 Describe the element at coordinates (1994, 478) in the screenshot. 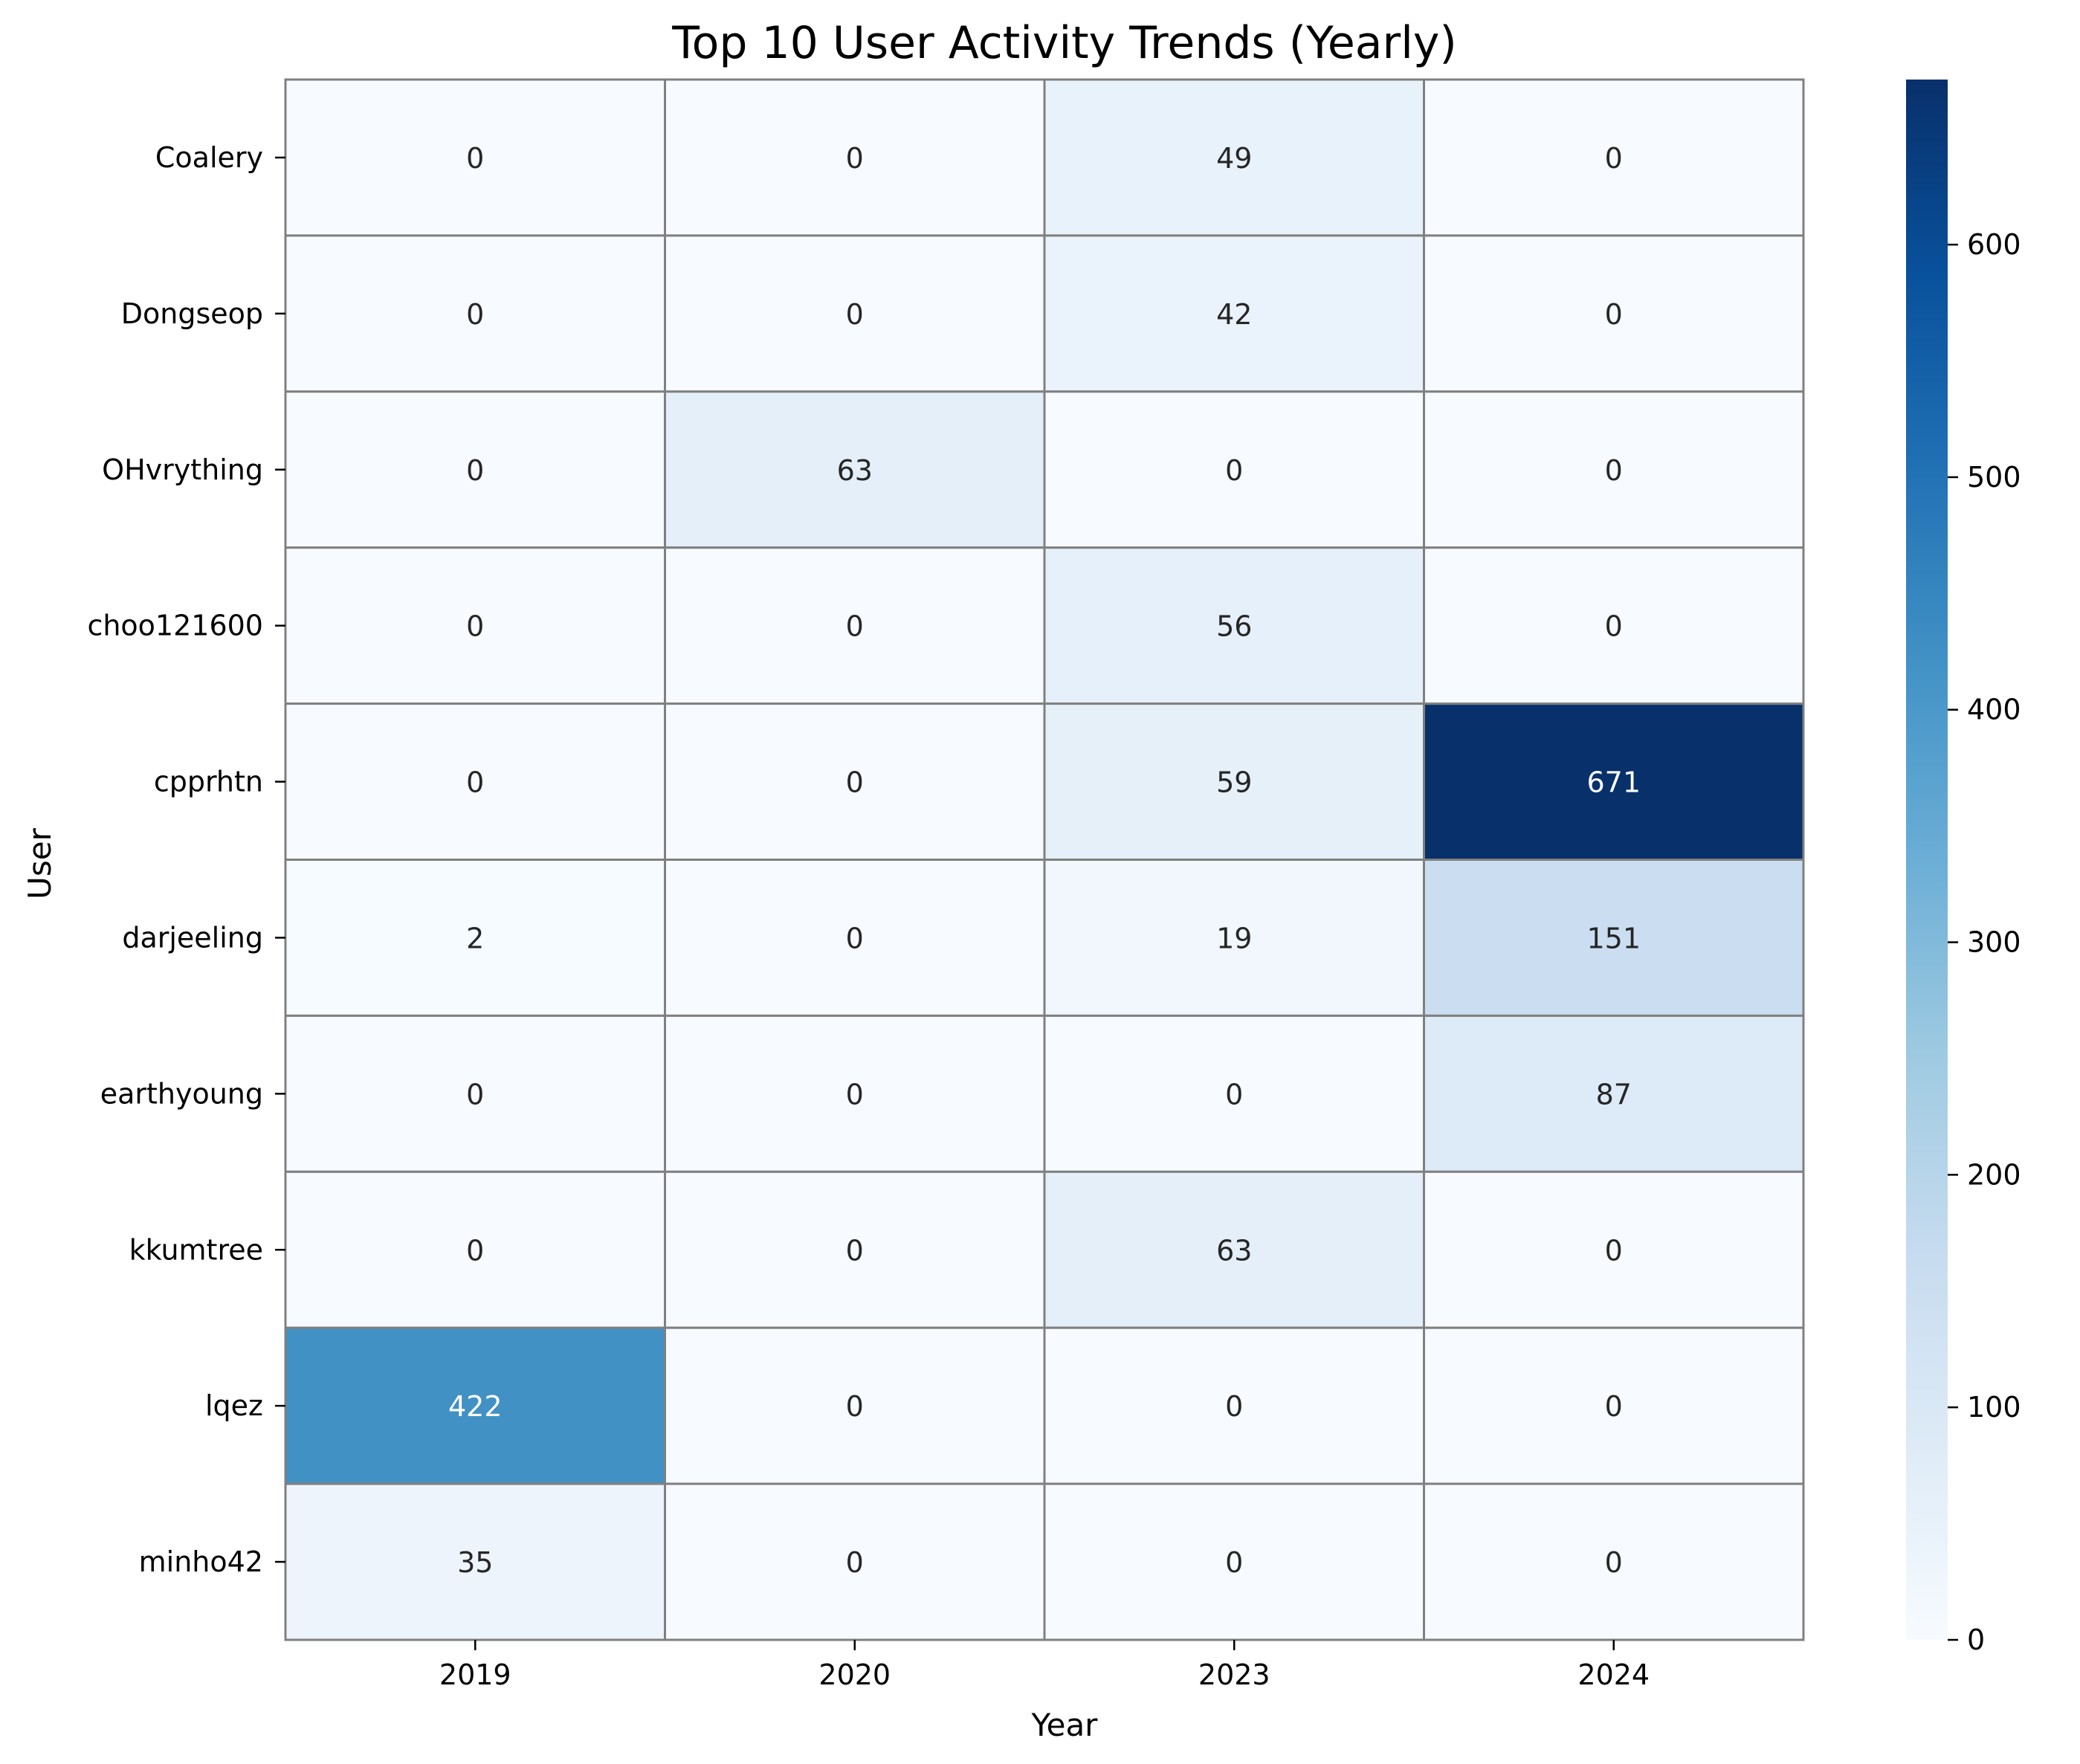

I see `colorbar-tick-label: 500` at that location.